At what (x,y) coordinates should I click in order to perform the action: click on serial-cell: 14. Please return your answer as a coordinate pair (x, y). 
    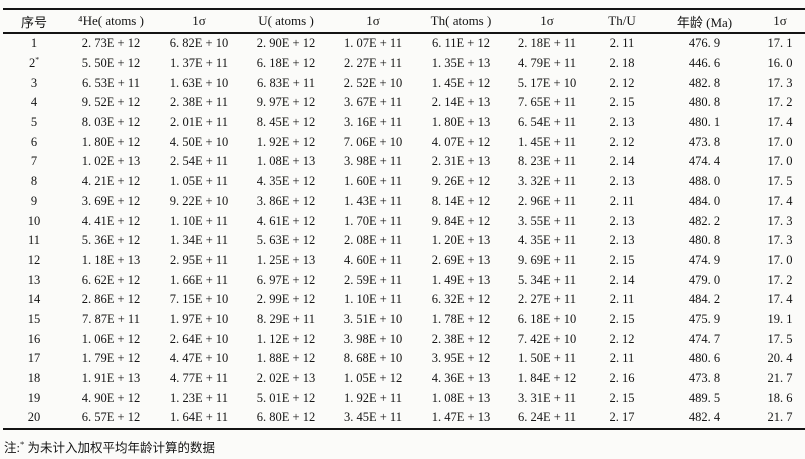
    Looking at the image, I should click on (34, 299).